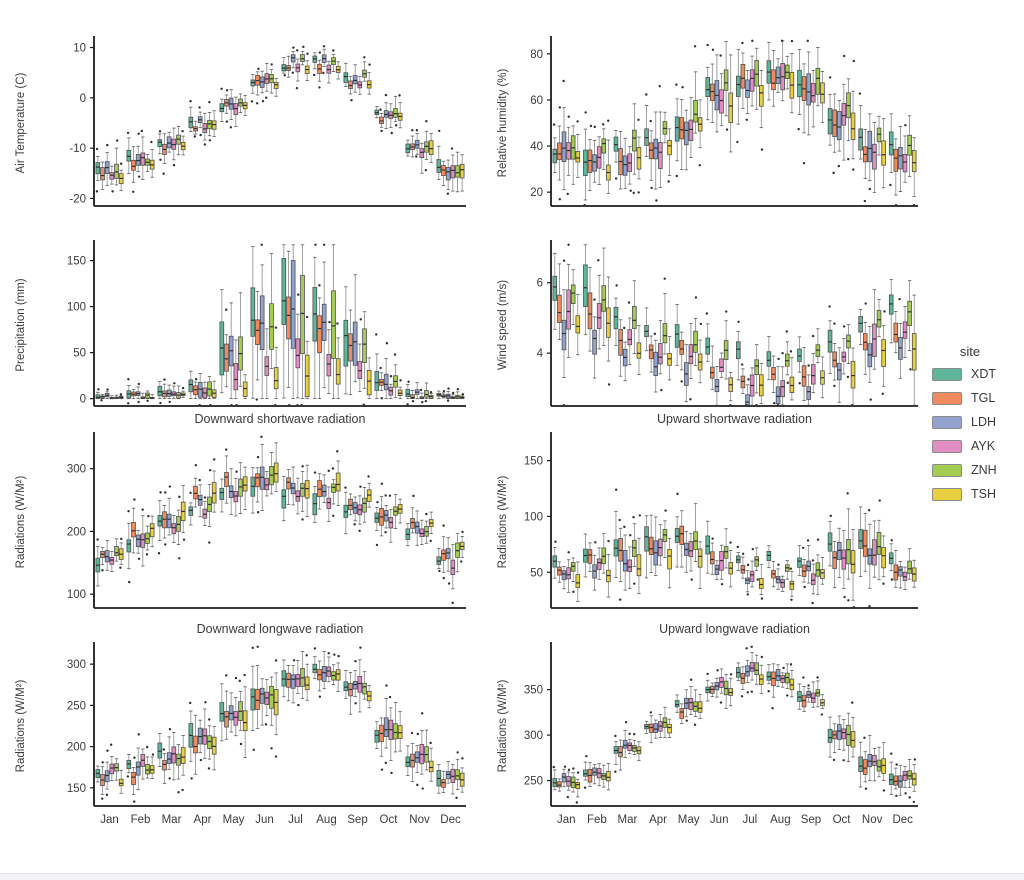  What do you see at coordinates (947, 422) in the screenshot?
I see `legend-swatch-ldh-icon` at bounding box center [947, 422].